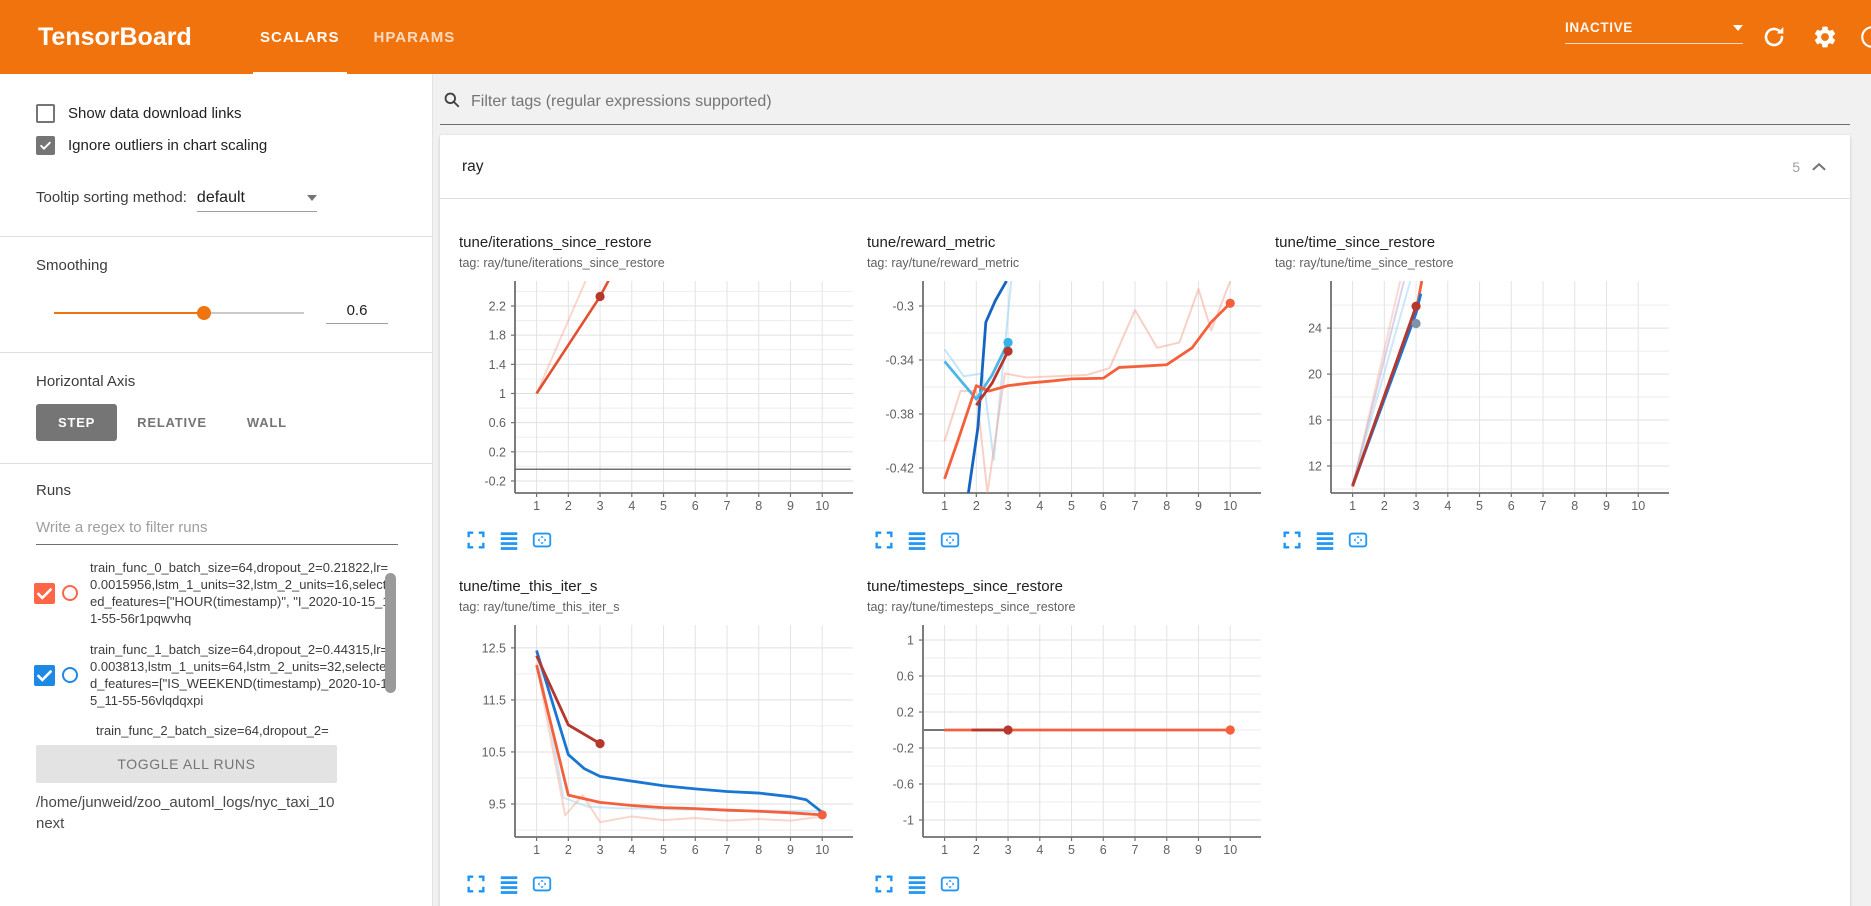 This screenshot has height=906, width=1871. I want to click on chart-plot: 12.5 11.5 10.5 9.5 1 2 3 4 5 6 7 8 9 10, so click(659, 742).